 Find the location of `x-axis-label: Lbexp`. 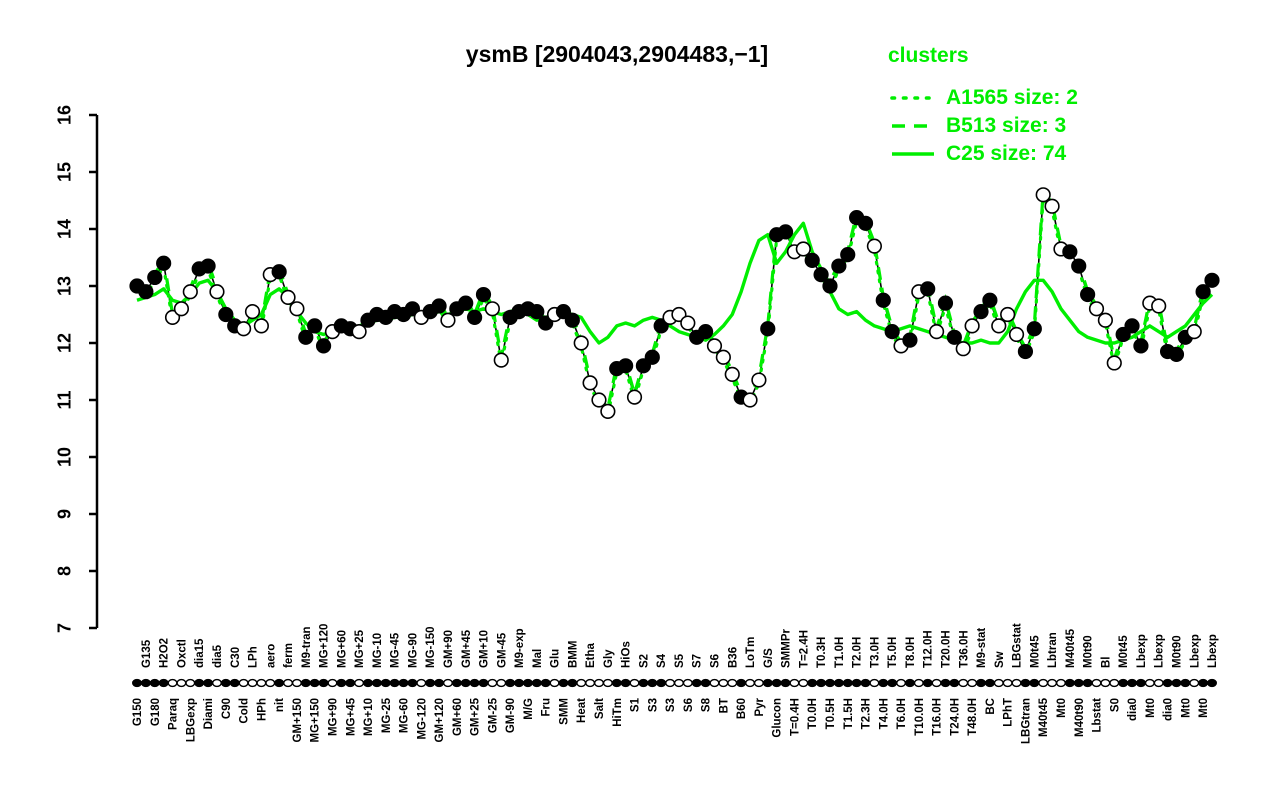

x-axis-label: Lbexp is located at coordinates (1213, 651).